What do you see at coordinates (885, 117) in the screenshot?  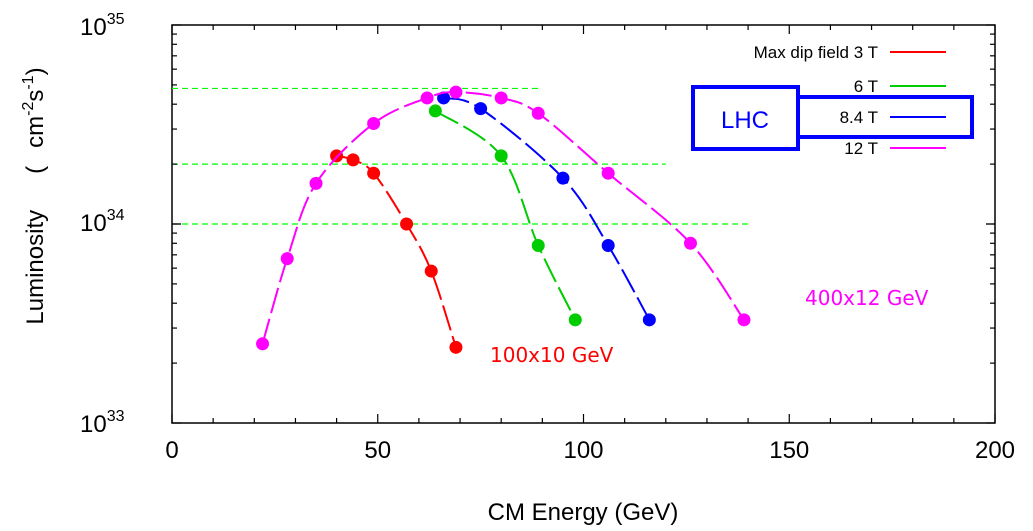 I see `lhc-legend-highlight-box` at bounding box center [885, 117].